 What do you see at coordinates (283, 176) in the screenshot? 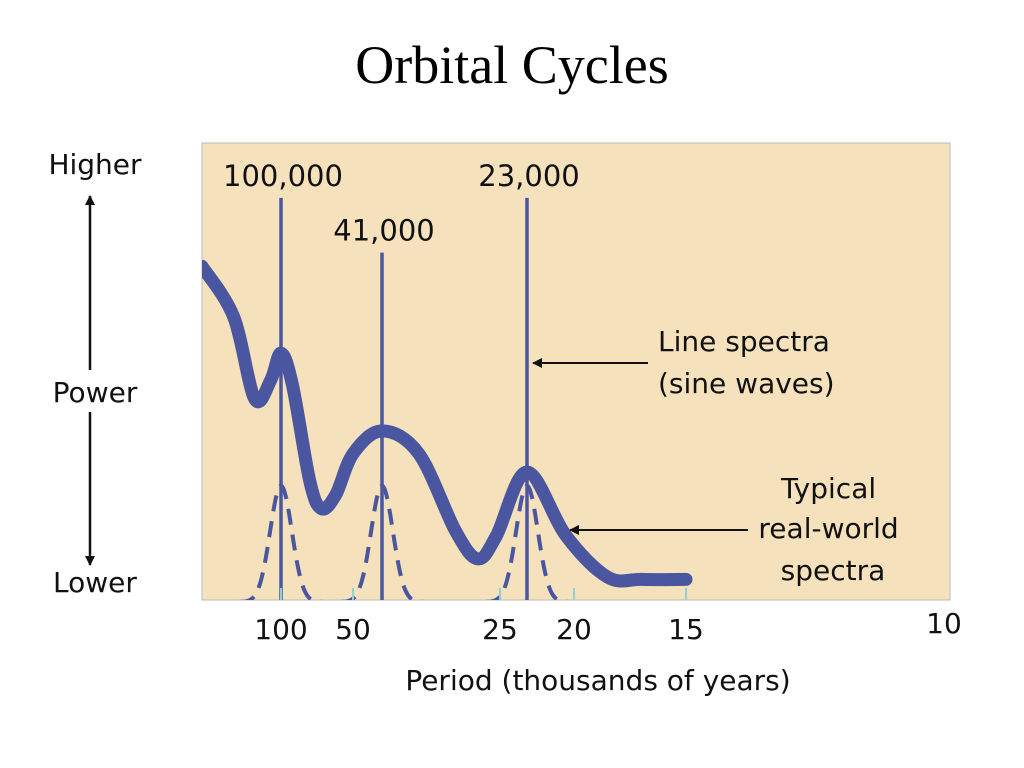
I see `line-spectrum-label-0: 100,000` at bounding box center [283, 176].